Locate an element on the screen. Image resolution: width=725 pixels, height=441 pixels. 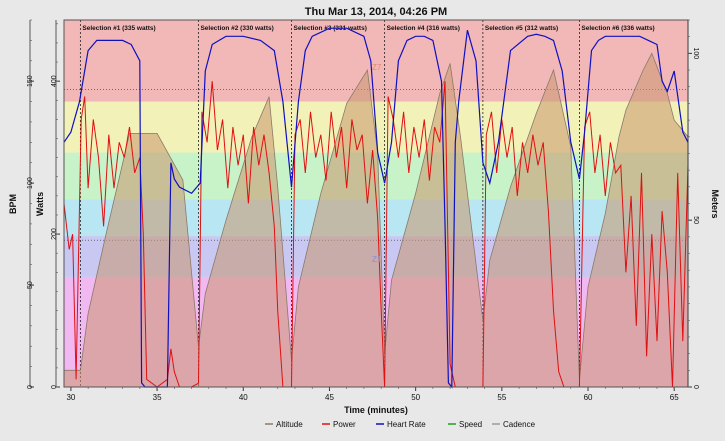
meters-tick-label-2: 50 is located at coordinates (695, 220).